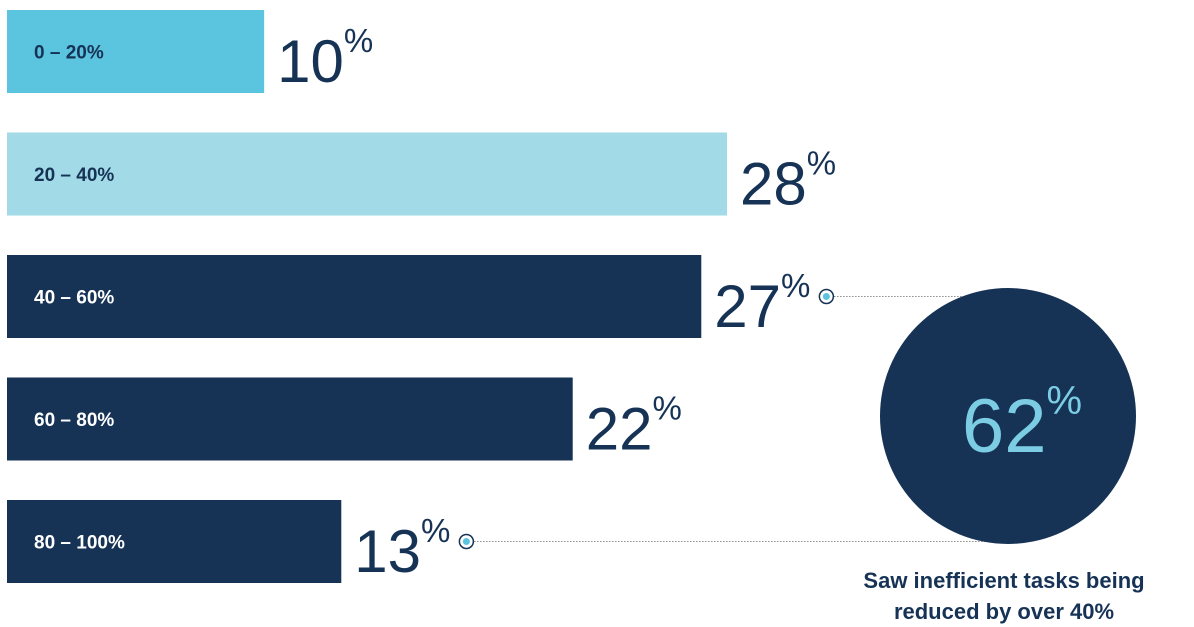 Image resolution: width=1194 pixels, height=627 pixels. What do you see at coordinates (634, 426) in the screenshot?
I see `value-label-3: 22%` at bounding box center [634, 426].